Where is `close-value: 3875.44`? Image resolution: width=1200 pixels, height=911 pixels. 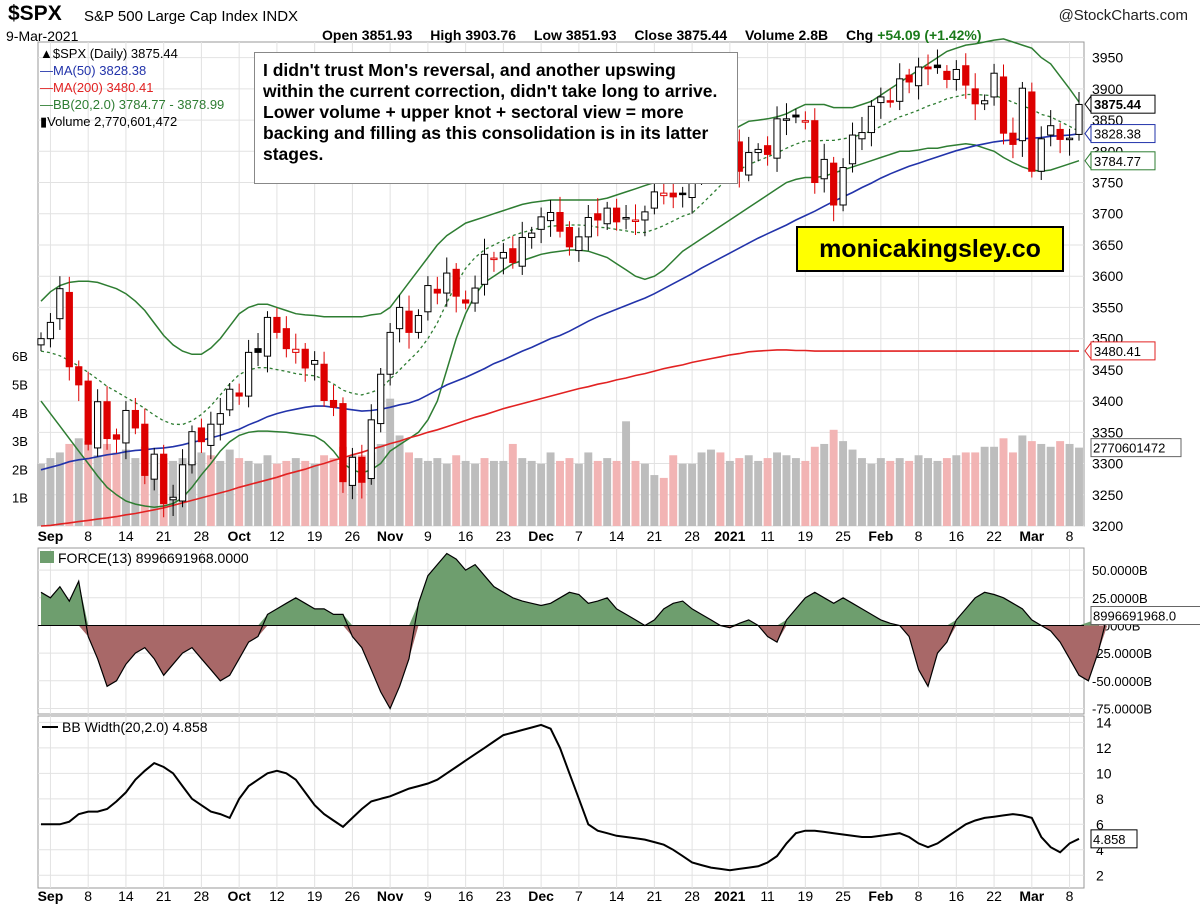 close-value: 3875.44 is located at coordinates (702, 35).